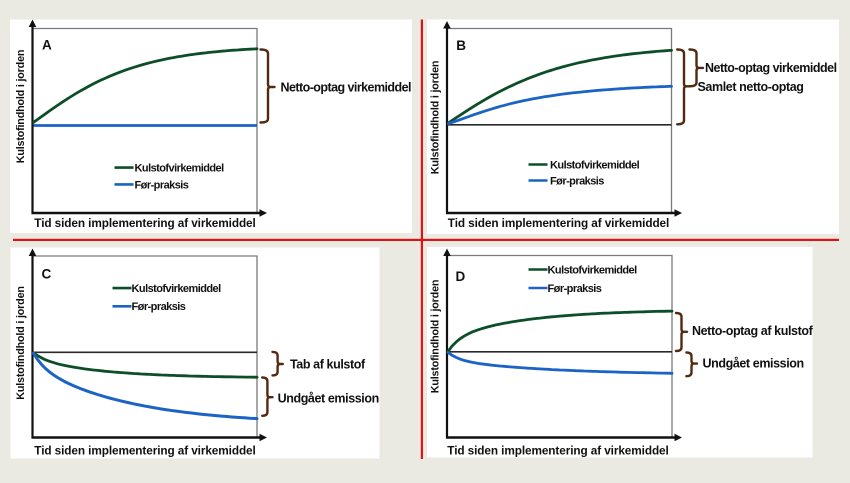 Image resolution: width=850 pixels, height=483 pixels. Describe the element at coordinates (461, 45) in the screenshot. I see `svg-text: B` at that location.